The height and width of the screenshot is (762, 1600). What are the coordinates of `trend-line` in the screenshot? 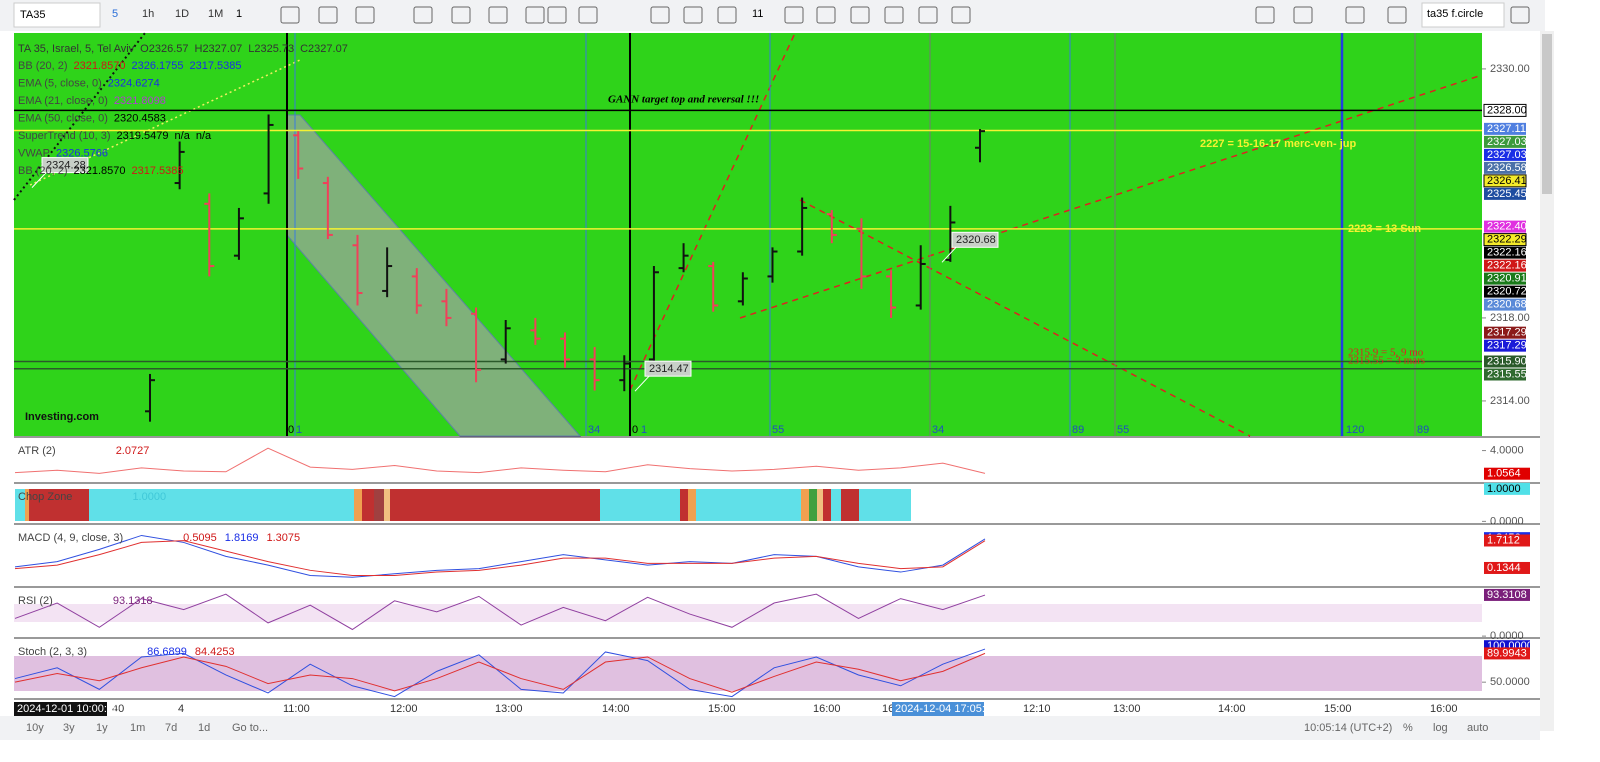 It's located at (1111, 196).